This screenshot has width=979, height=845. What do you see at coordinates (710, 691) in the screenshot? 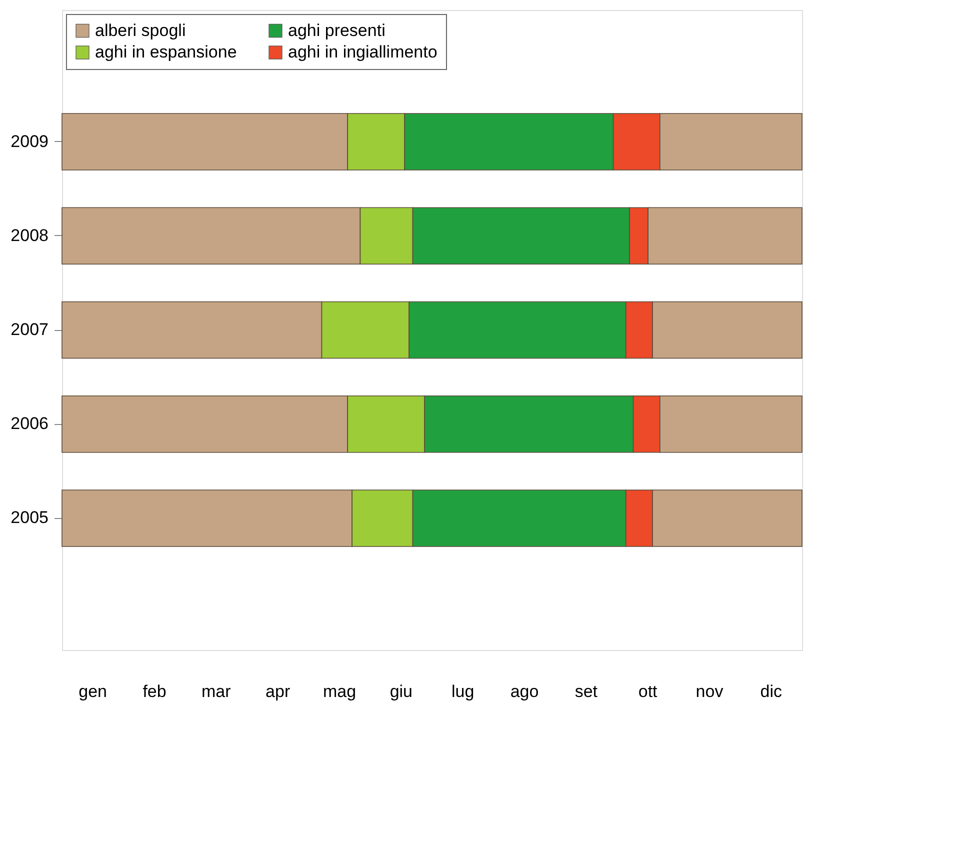
I see `text: nov` at bounding box center [710, 691].